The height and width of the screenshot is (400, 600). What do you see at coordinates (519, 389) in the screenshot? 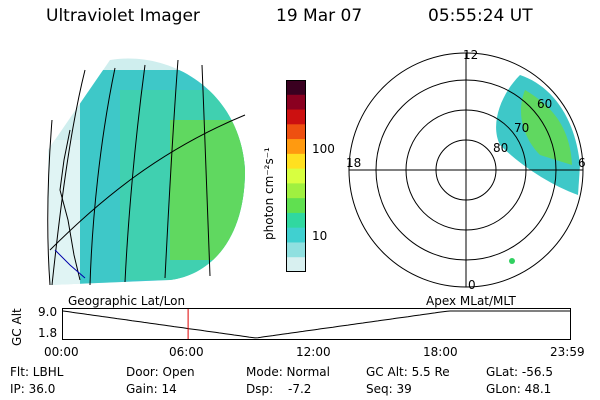
I see `glon-readout: GLon: 48.1` at bounding box center [519, 389].